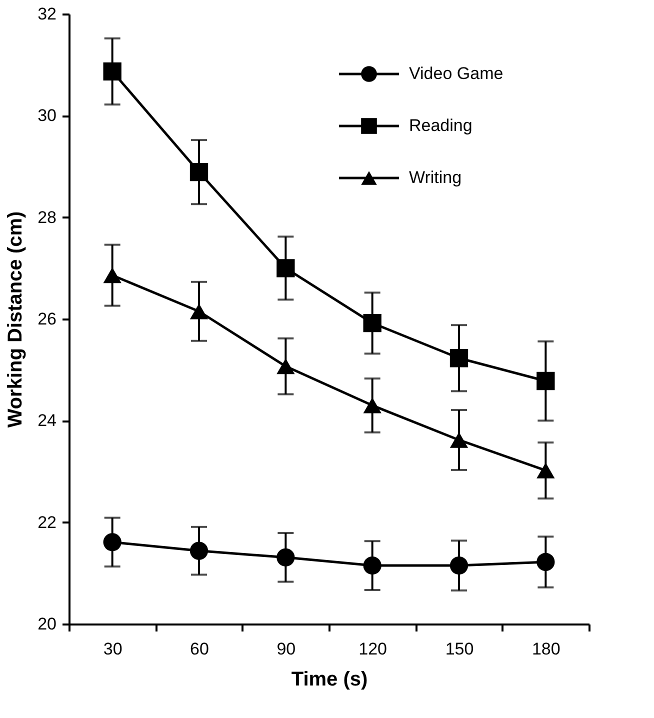 Image resolution: width=654 pixels, height=718 pixels. What do you see at coordinates (47, 217) in the screenshot?
I see `y-tick-label: 28` at bounding box center [47, 217].